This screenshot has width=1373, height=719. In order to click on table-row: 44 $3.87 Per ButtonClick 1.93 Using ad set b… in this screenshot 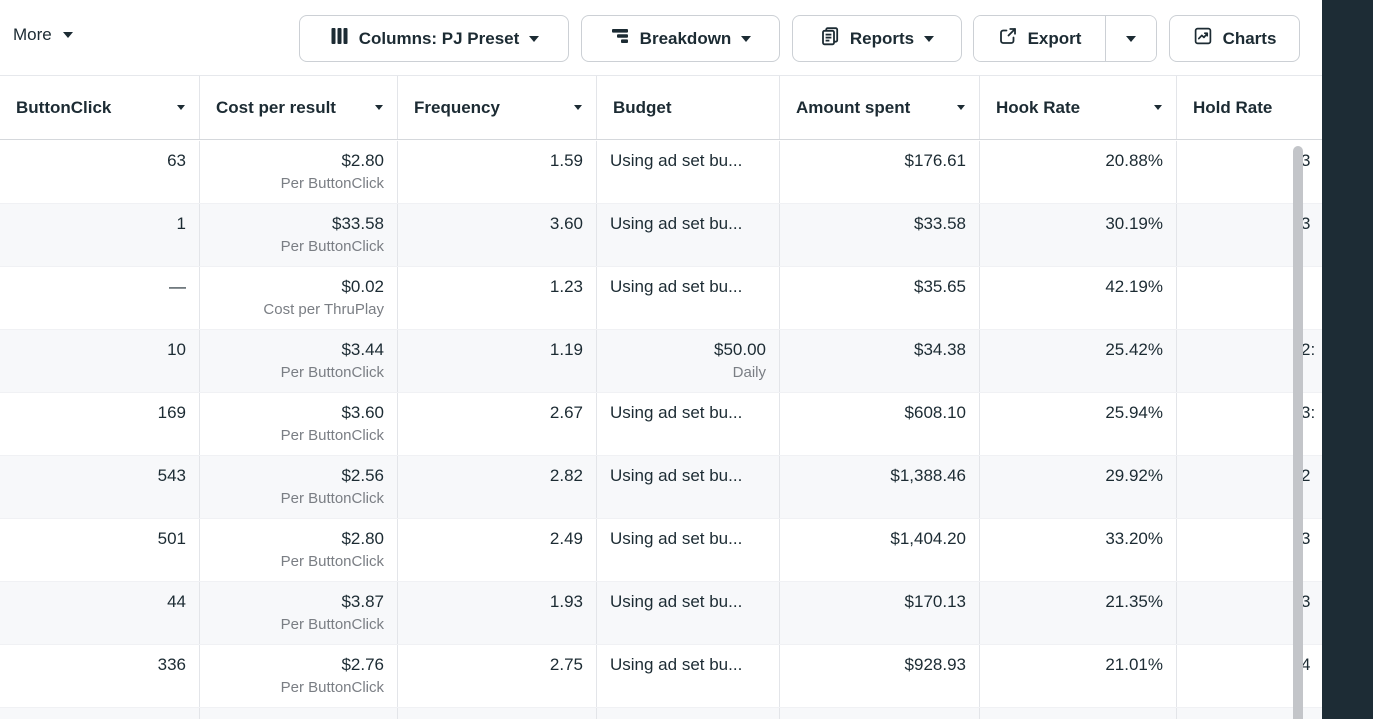, I will do `click(661, 613)`.